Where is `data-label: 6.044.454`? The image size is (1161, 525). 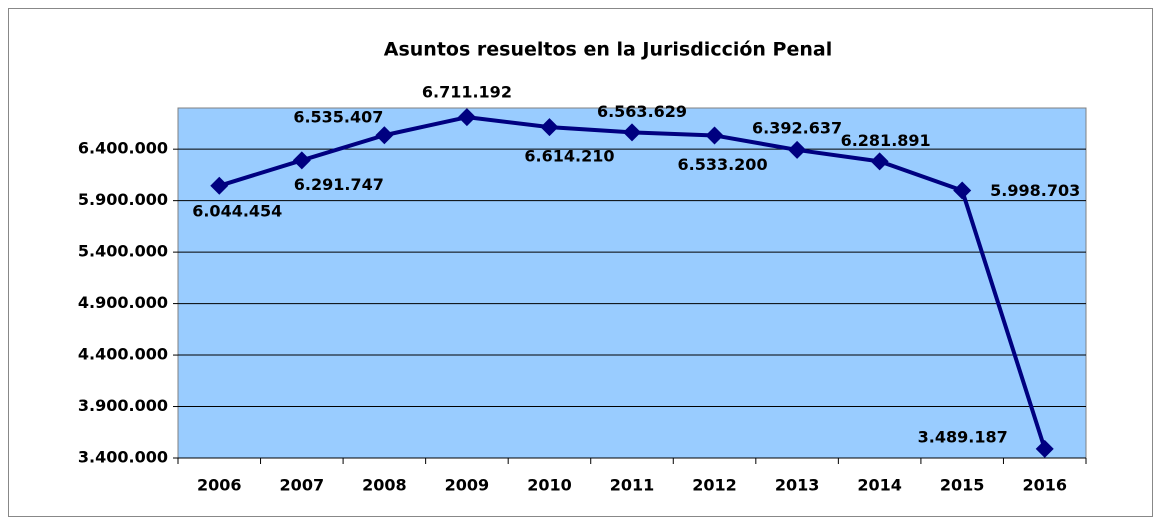
data-label: 6.044.454 is located at coordinates (237, 210).